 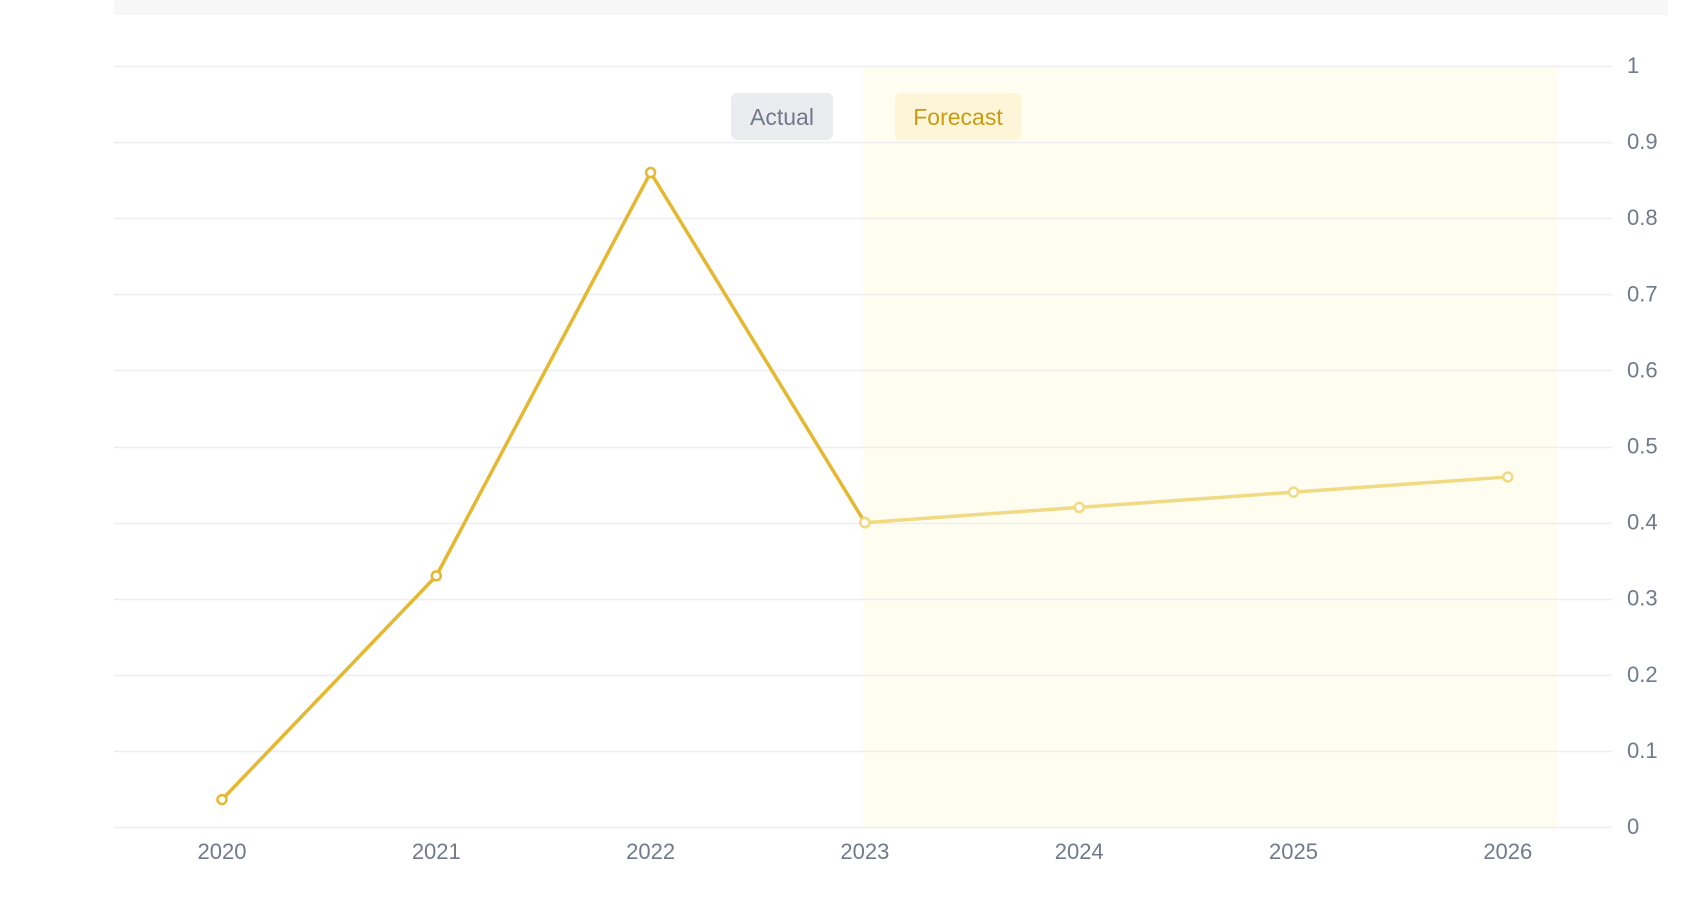 I want to click on forecast-badge: Forecast, so click(x=958, y=116).